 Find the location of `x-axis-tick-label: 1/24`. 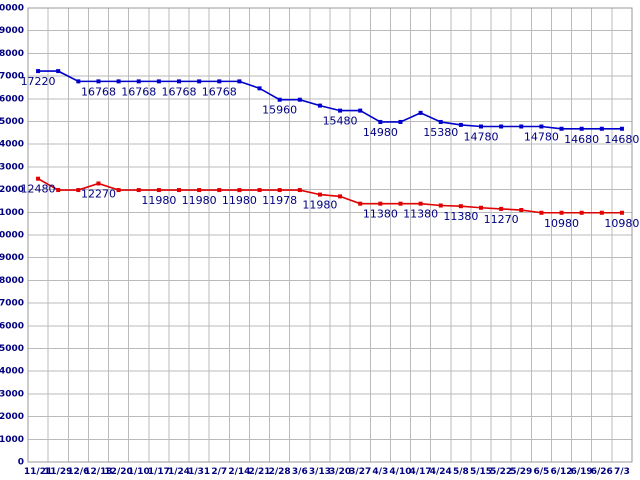

x-axis-tick-label: 1/24 is located at coordinates (179, 472).